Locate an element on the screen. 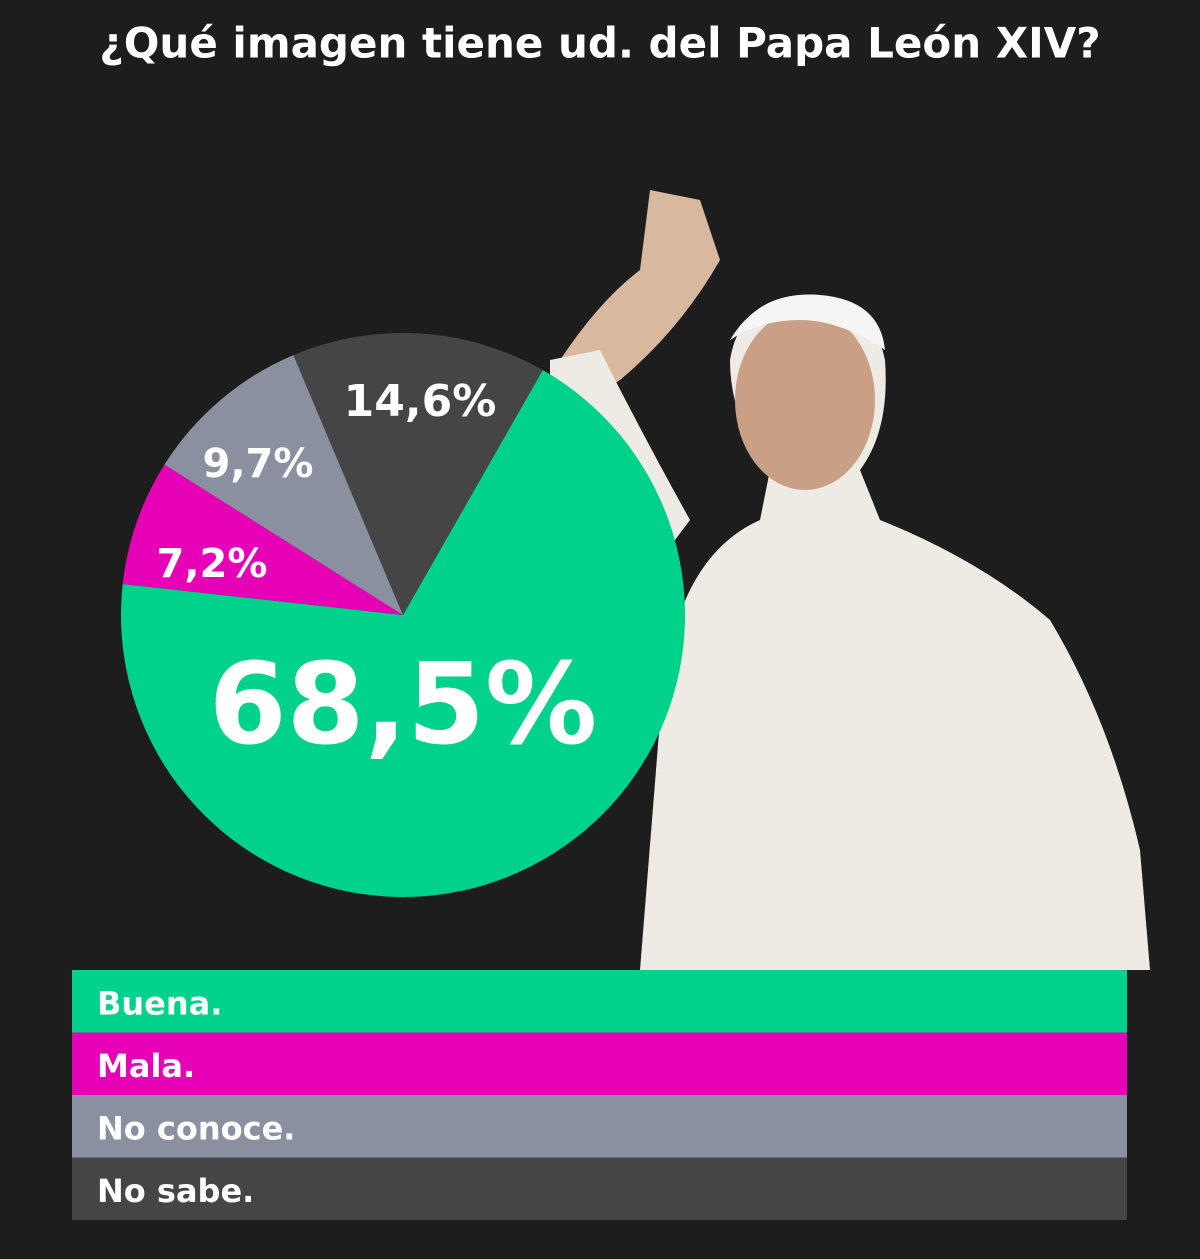  legend-label: No sabe. is located at coordinates (175, 1191).